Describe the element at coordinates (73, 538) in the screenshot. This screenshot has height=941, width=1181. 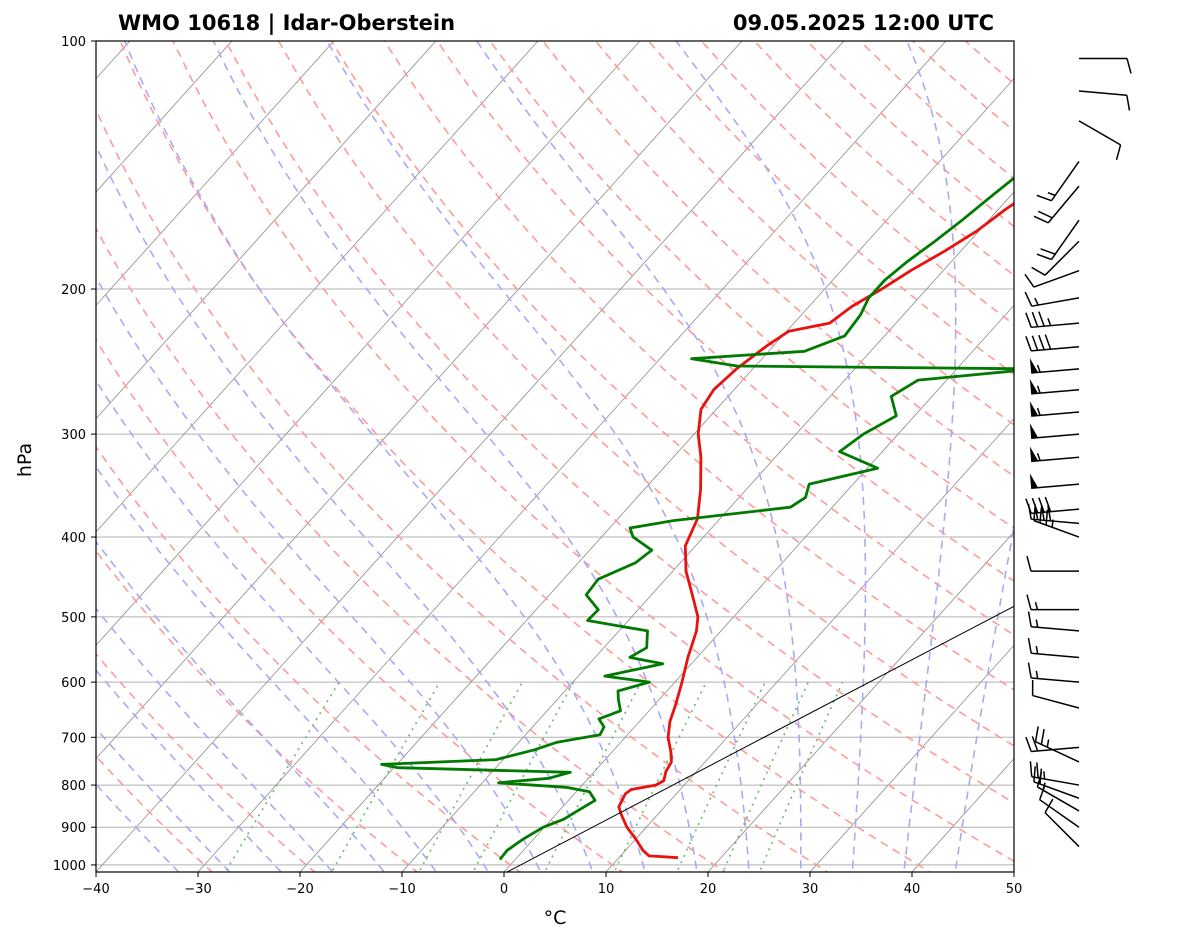
I see `y-tick-label: 400` at that location.